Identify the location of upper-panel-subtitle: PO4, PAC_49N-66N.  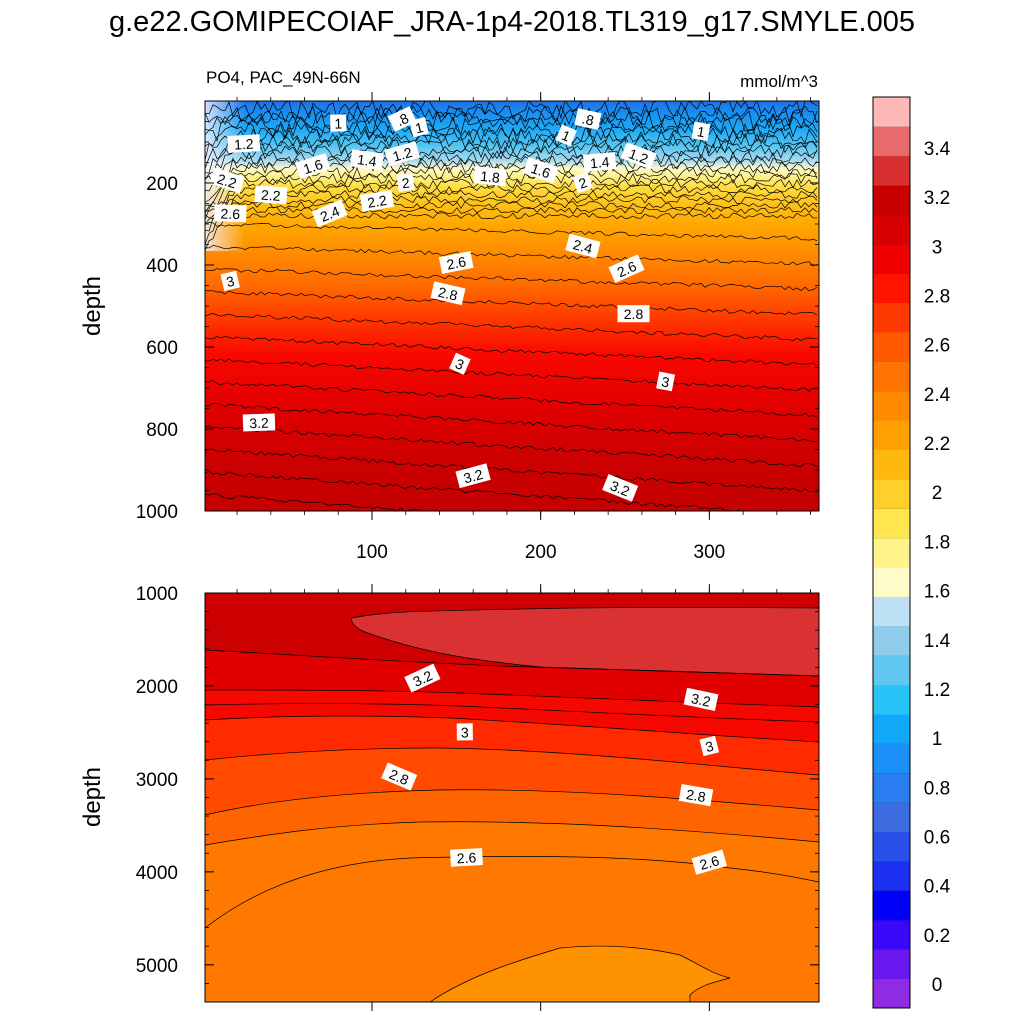
(283, 77).